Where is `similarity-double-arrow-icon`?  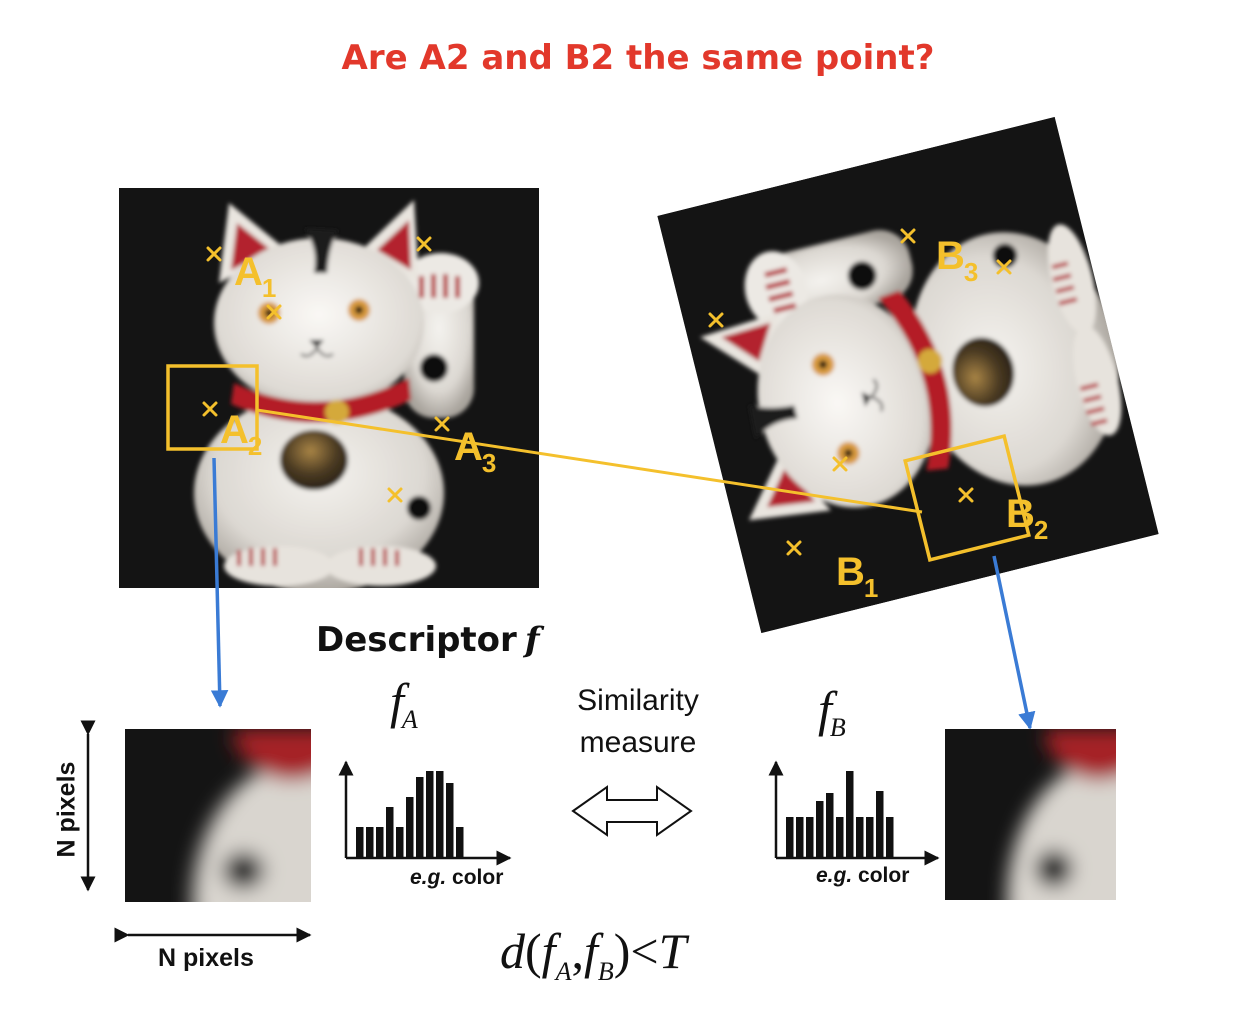 similarity-double-arrow-icon is located at coordinates (632, 811).